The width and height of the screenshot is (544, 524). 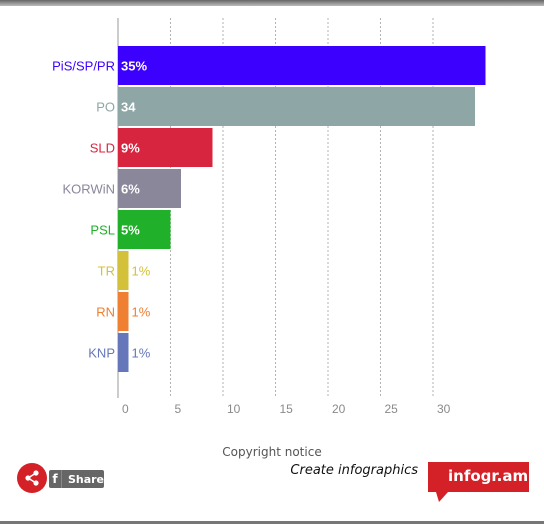 What do you see at coordinates (123, 311) in the screenshot?
I see `bar-rn` at bounding box center [123, 311].